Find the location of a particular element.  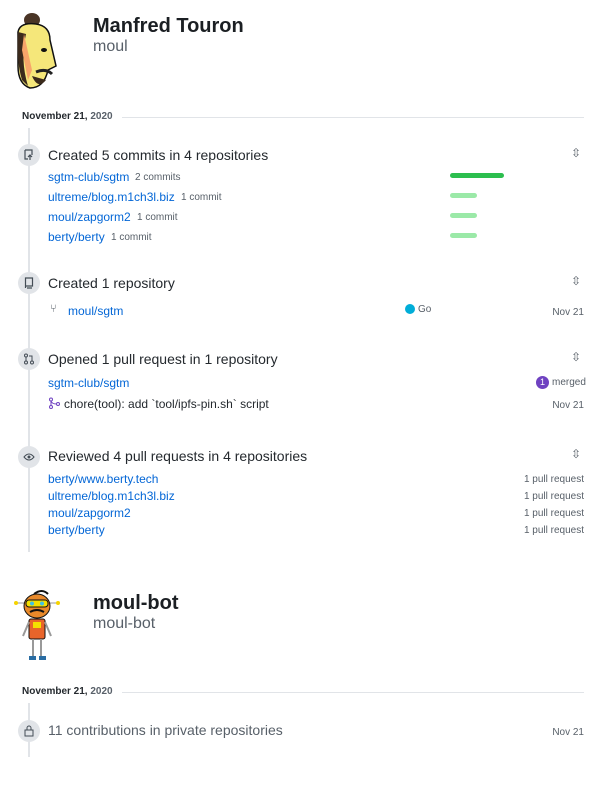

commit-repo-link: ultreme/blog.m1ch3l.biz is located at coordinates (111, 197).